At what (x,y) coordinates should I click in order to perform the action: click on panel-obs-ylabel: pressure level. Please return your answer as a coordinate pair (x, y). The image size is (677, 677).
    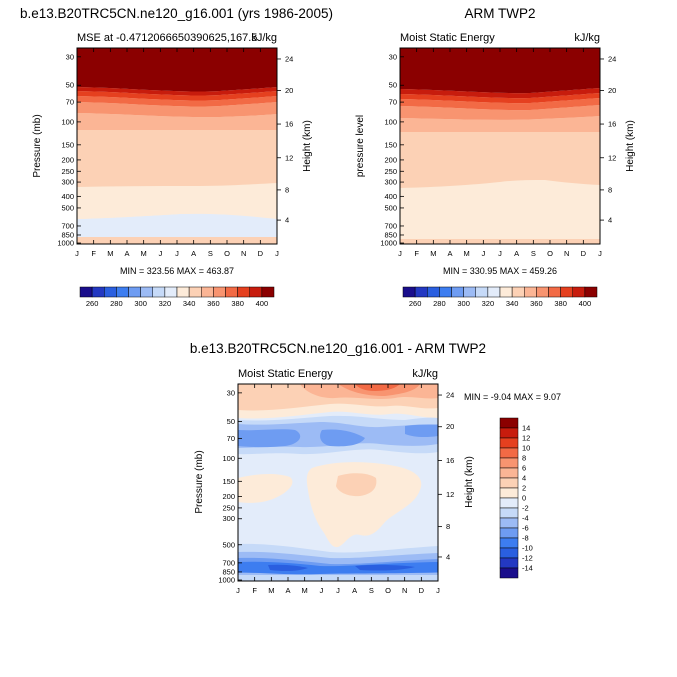
    Looking at the image, I should click on (360, 146).